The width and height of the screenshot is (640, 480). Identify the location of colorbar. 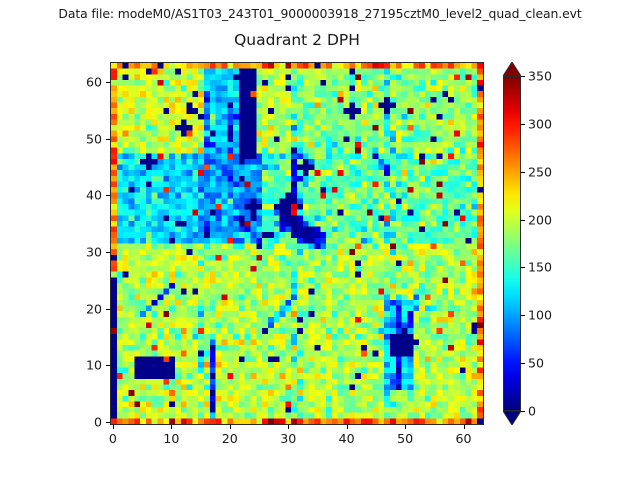
(512, 243).